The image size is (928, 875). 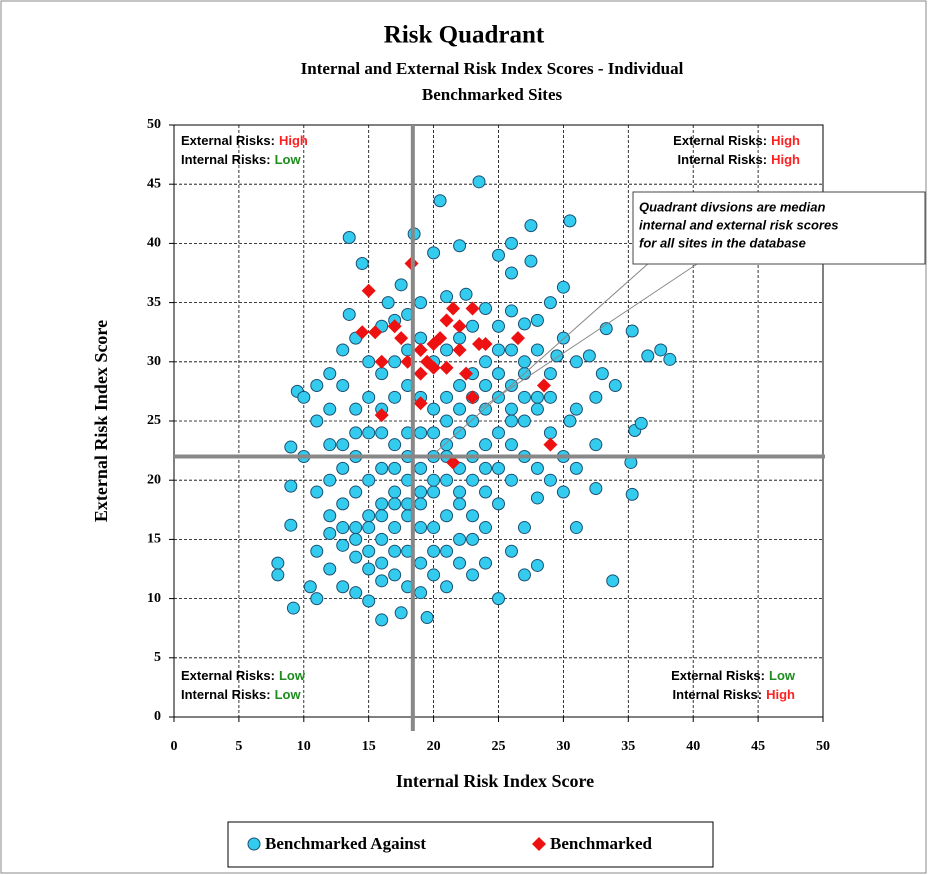 I want to click on x-tick-label: 20, so click(x=434, y=746).